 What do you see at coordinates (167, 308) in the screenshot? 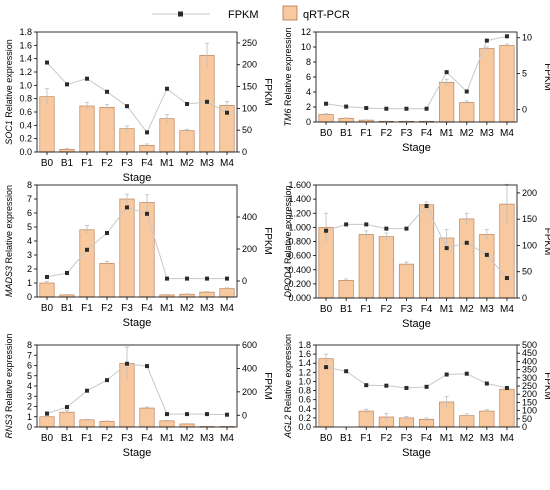
I see `x-tick-label: M1` at bounding box center [167, 308].